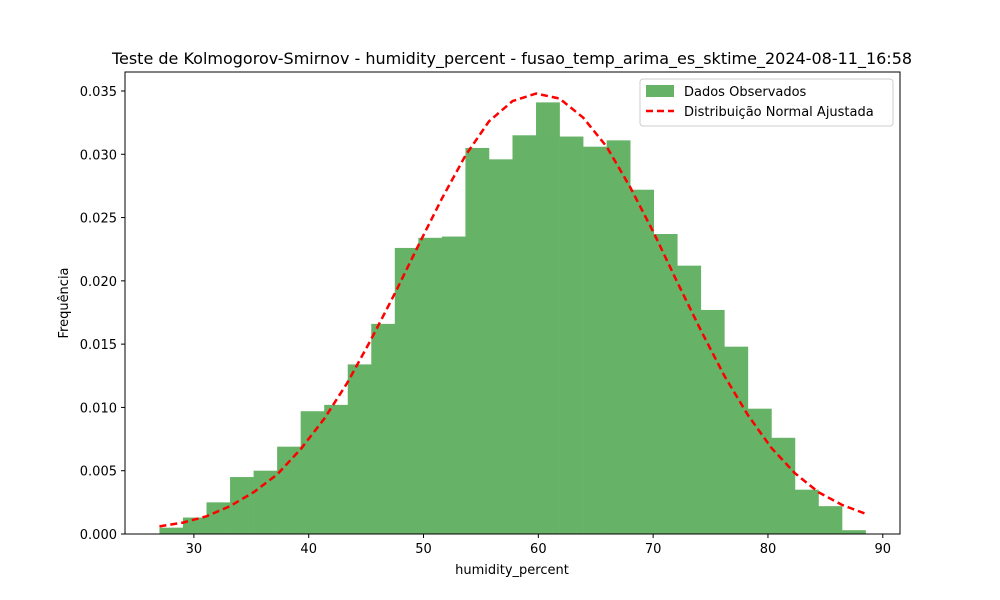  I want to click on y-tick-label: 0.025, so click(98, 219).